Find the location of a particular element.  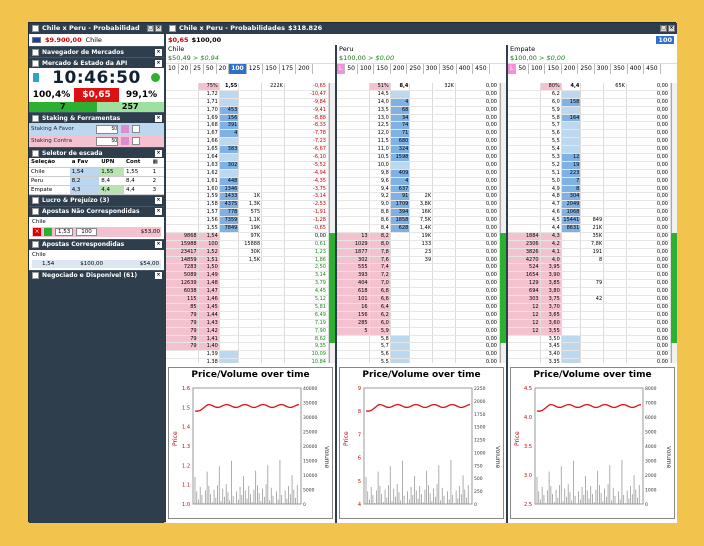

ladder-row: 1,62 -4,94 is located at coordinates (247, 173).